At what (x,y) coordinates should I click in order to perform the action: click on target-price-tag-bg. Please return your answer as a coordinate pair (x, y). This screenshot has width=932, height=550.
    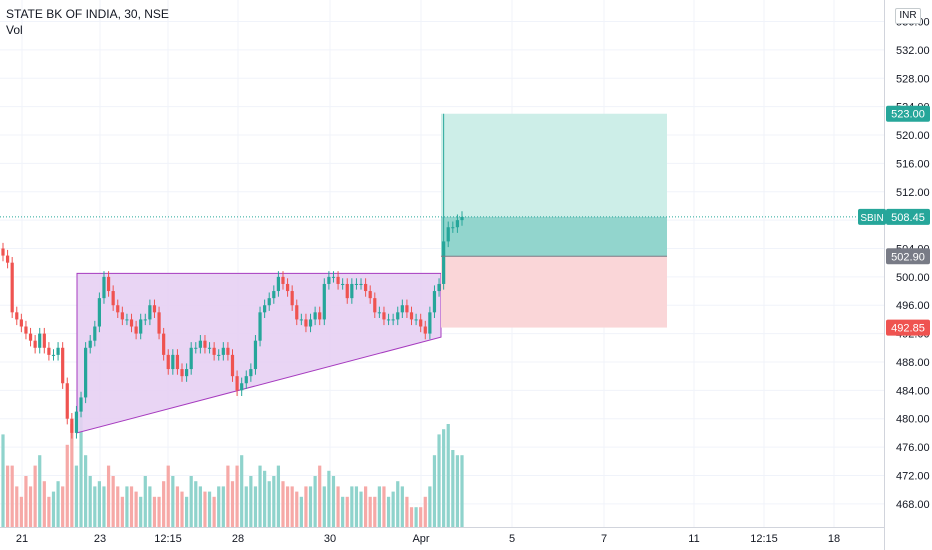
    Looking at the image, I should click on (908, 113).